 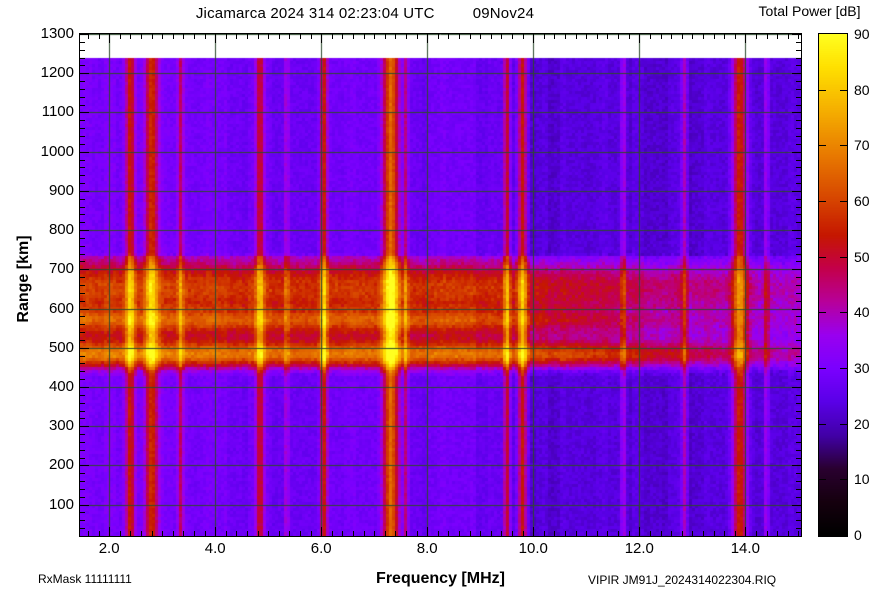 I want to click on colorbar-tick-label: 50, so click(x=862, y=257).